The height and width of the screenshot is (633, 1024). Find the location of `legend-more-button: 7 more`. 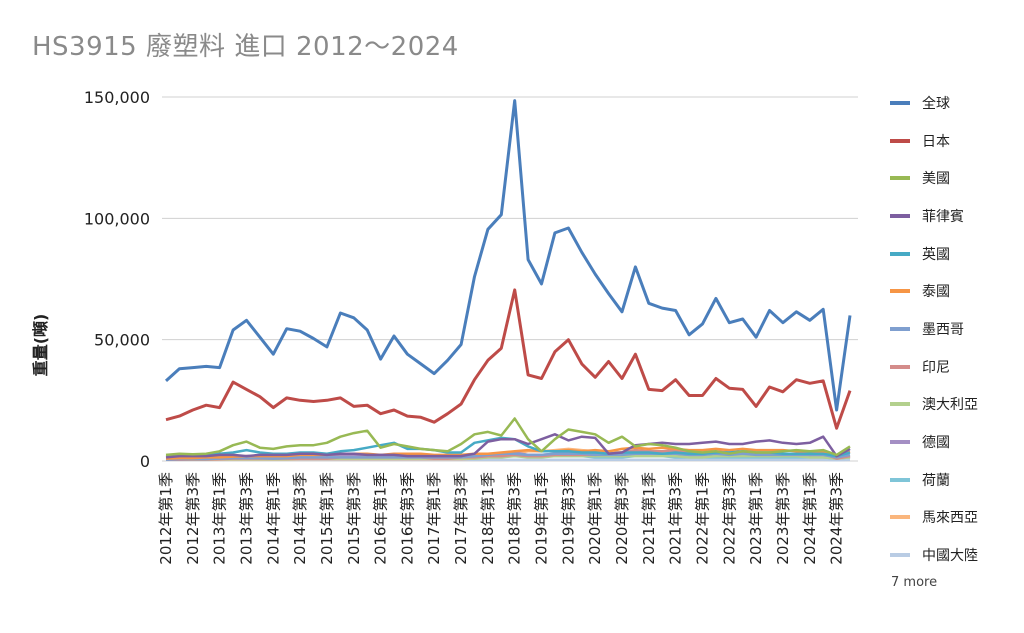

legend-more-button: 7 more is located at coordinates (914, 582).